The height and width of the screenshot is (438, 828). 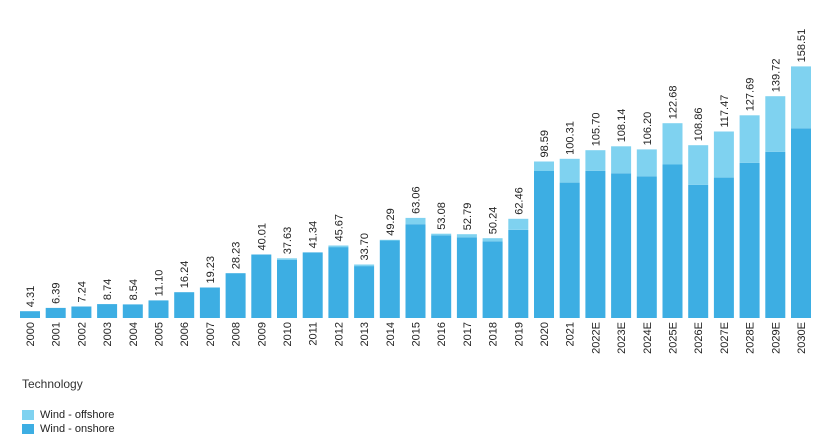 I want to click on bar-onshore-2018, so click(x=492, y=279).